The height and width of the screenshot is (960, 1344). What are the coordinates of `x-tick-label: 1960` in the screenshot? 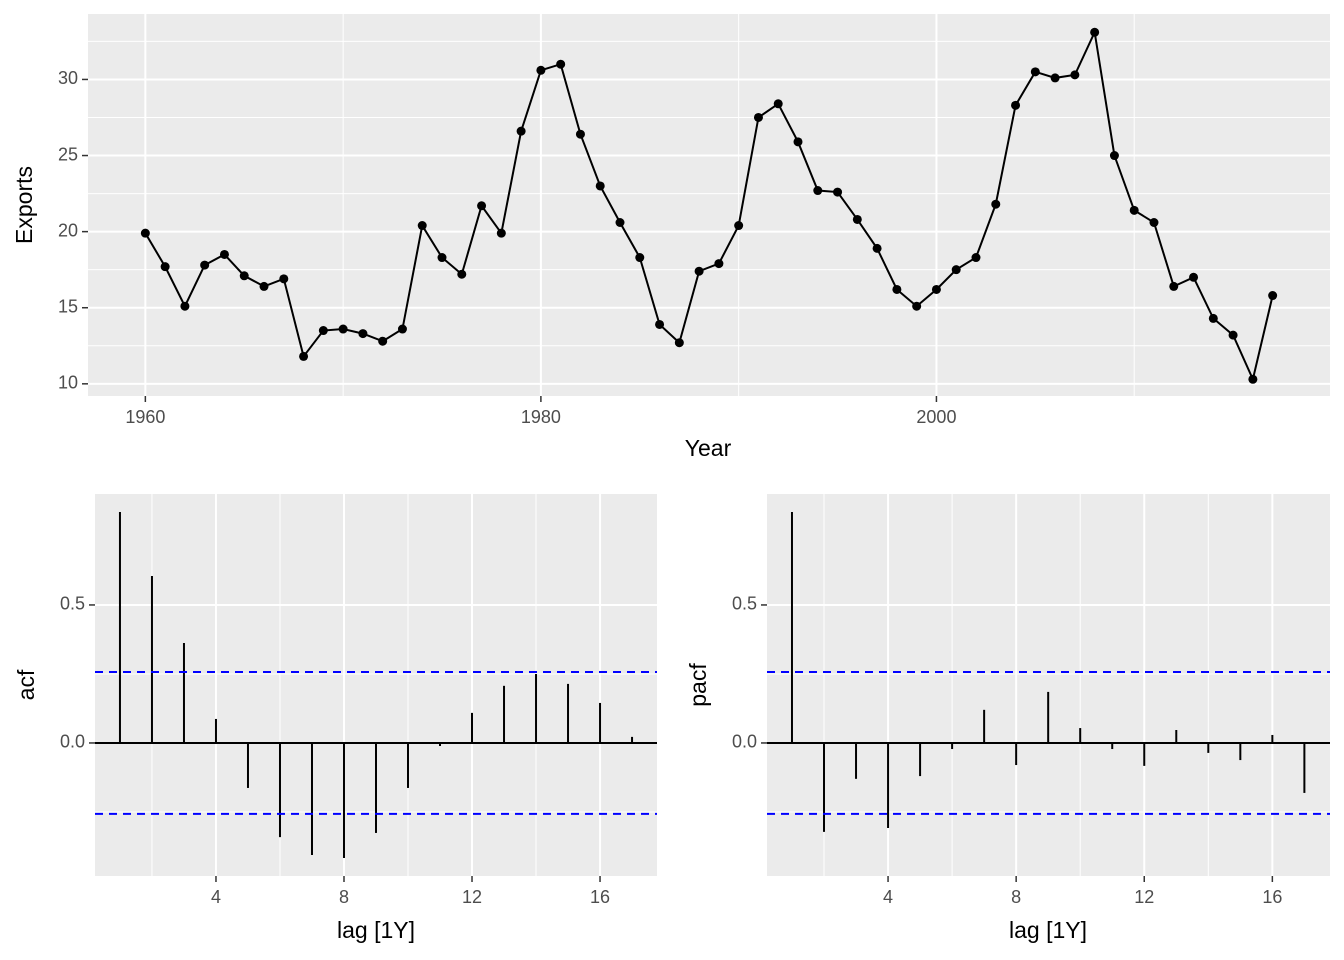 It's located at (145, 417).